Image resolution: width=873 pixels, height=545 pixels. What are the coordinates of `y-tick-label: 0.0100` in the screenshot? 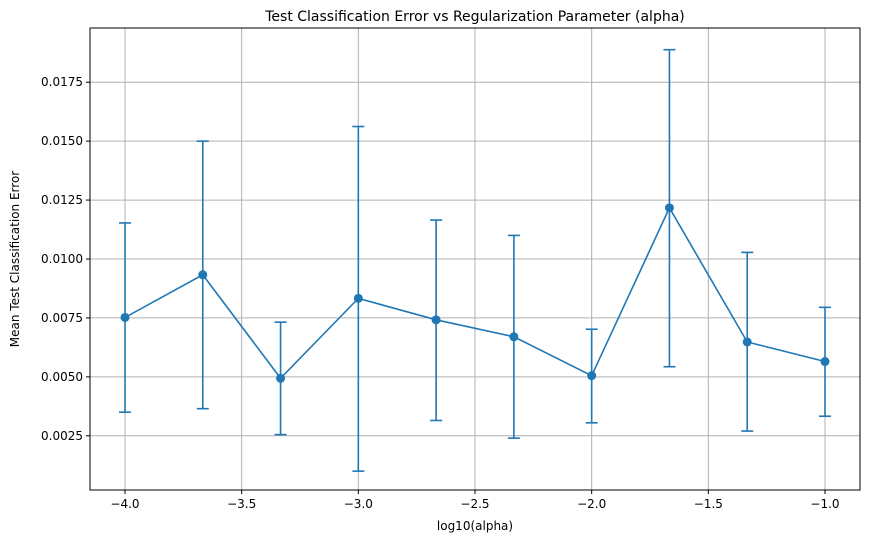 It's located at (62, 259).